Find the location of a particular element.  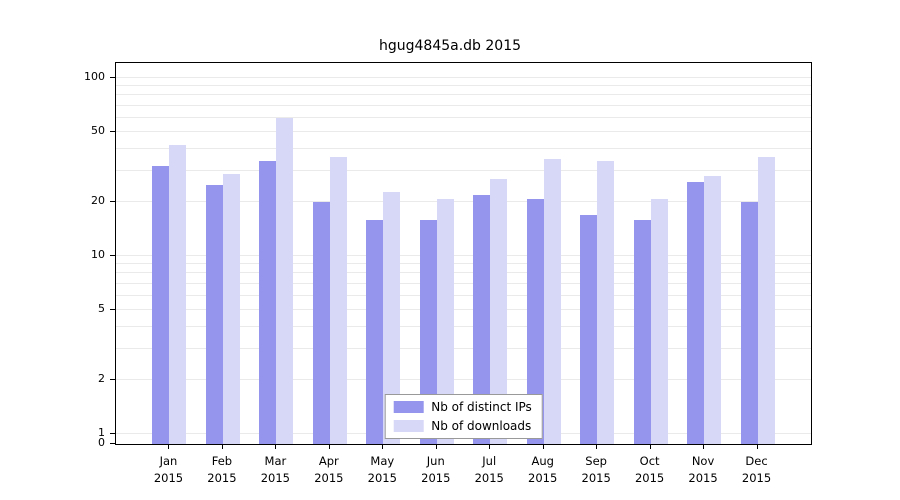

x-axis-label-dec: Dec 2015 is located at coordinates (756, 469).